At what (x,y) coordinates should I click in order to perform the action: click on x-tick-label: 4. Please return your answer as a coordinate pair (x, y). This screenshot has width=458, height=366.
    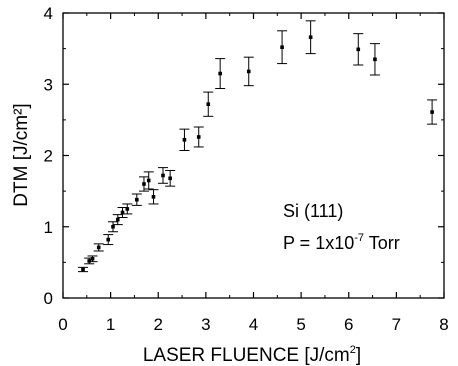
    Looking at the image, I should click on (253, 324).